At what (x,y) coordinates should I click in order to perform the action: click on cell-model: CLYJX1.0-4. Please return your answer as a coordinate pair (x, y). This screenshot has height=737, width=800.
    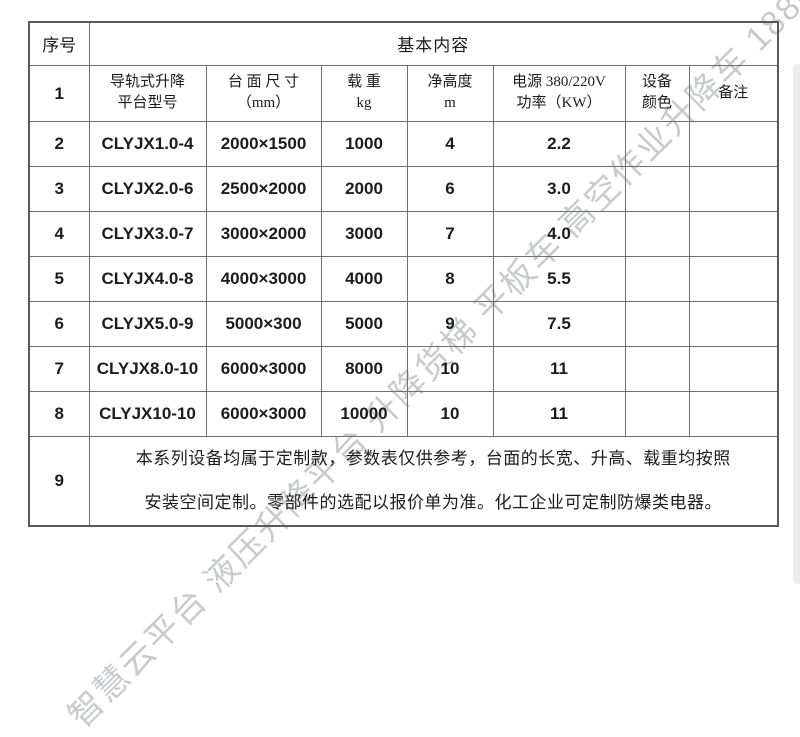
    Looking at the image, I should click on (147, 143).